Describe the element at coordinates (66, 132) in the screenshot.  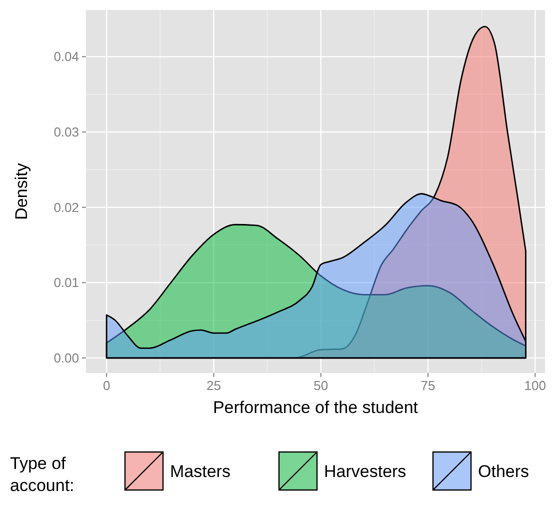
I see `y-tick-label: 0.03` at that location.